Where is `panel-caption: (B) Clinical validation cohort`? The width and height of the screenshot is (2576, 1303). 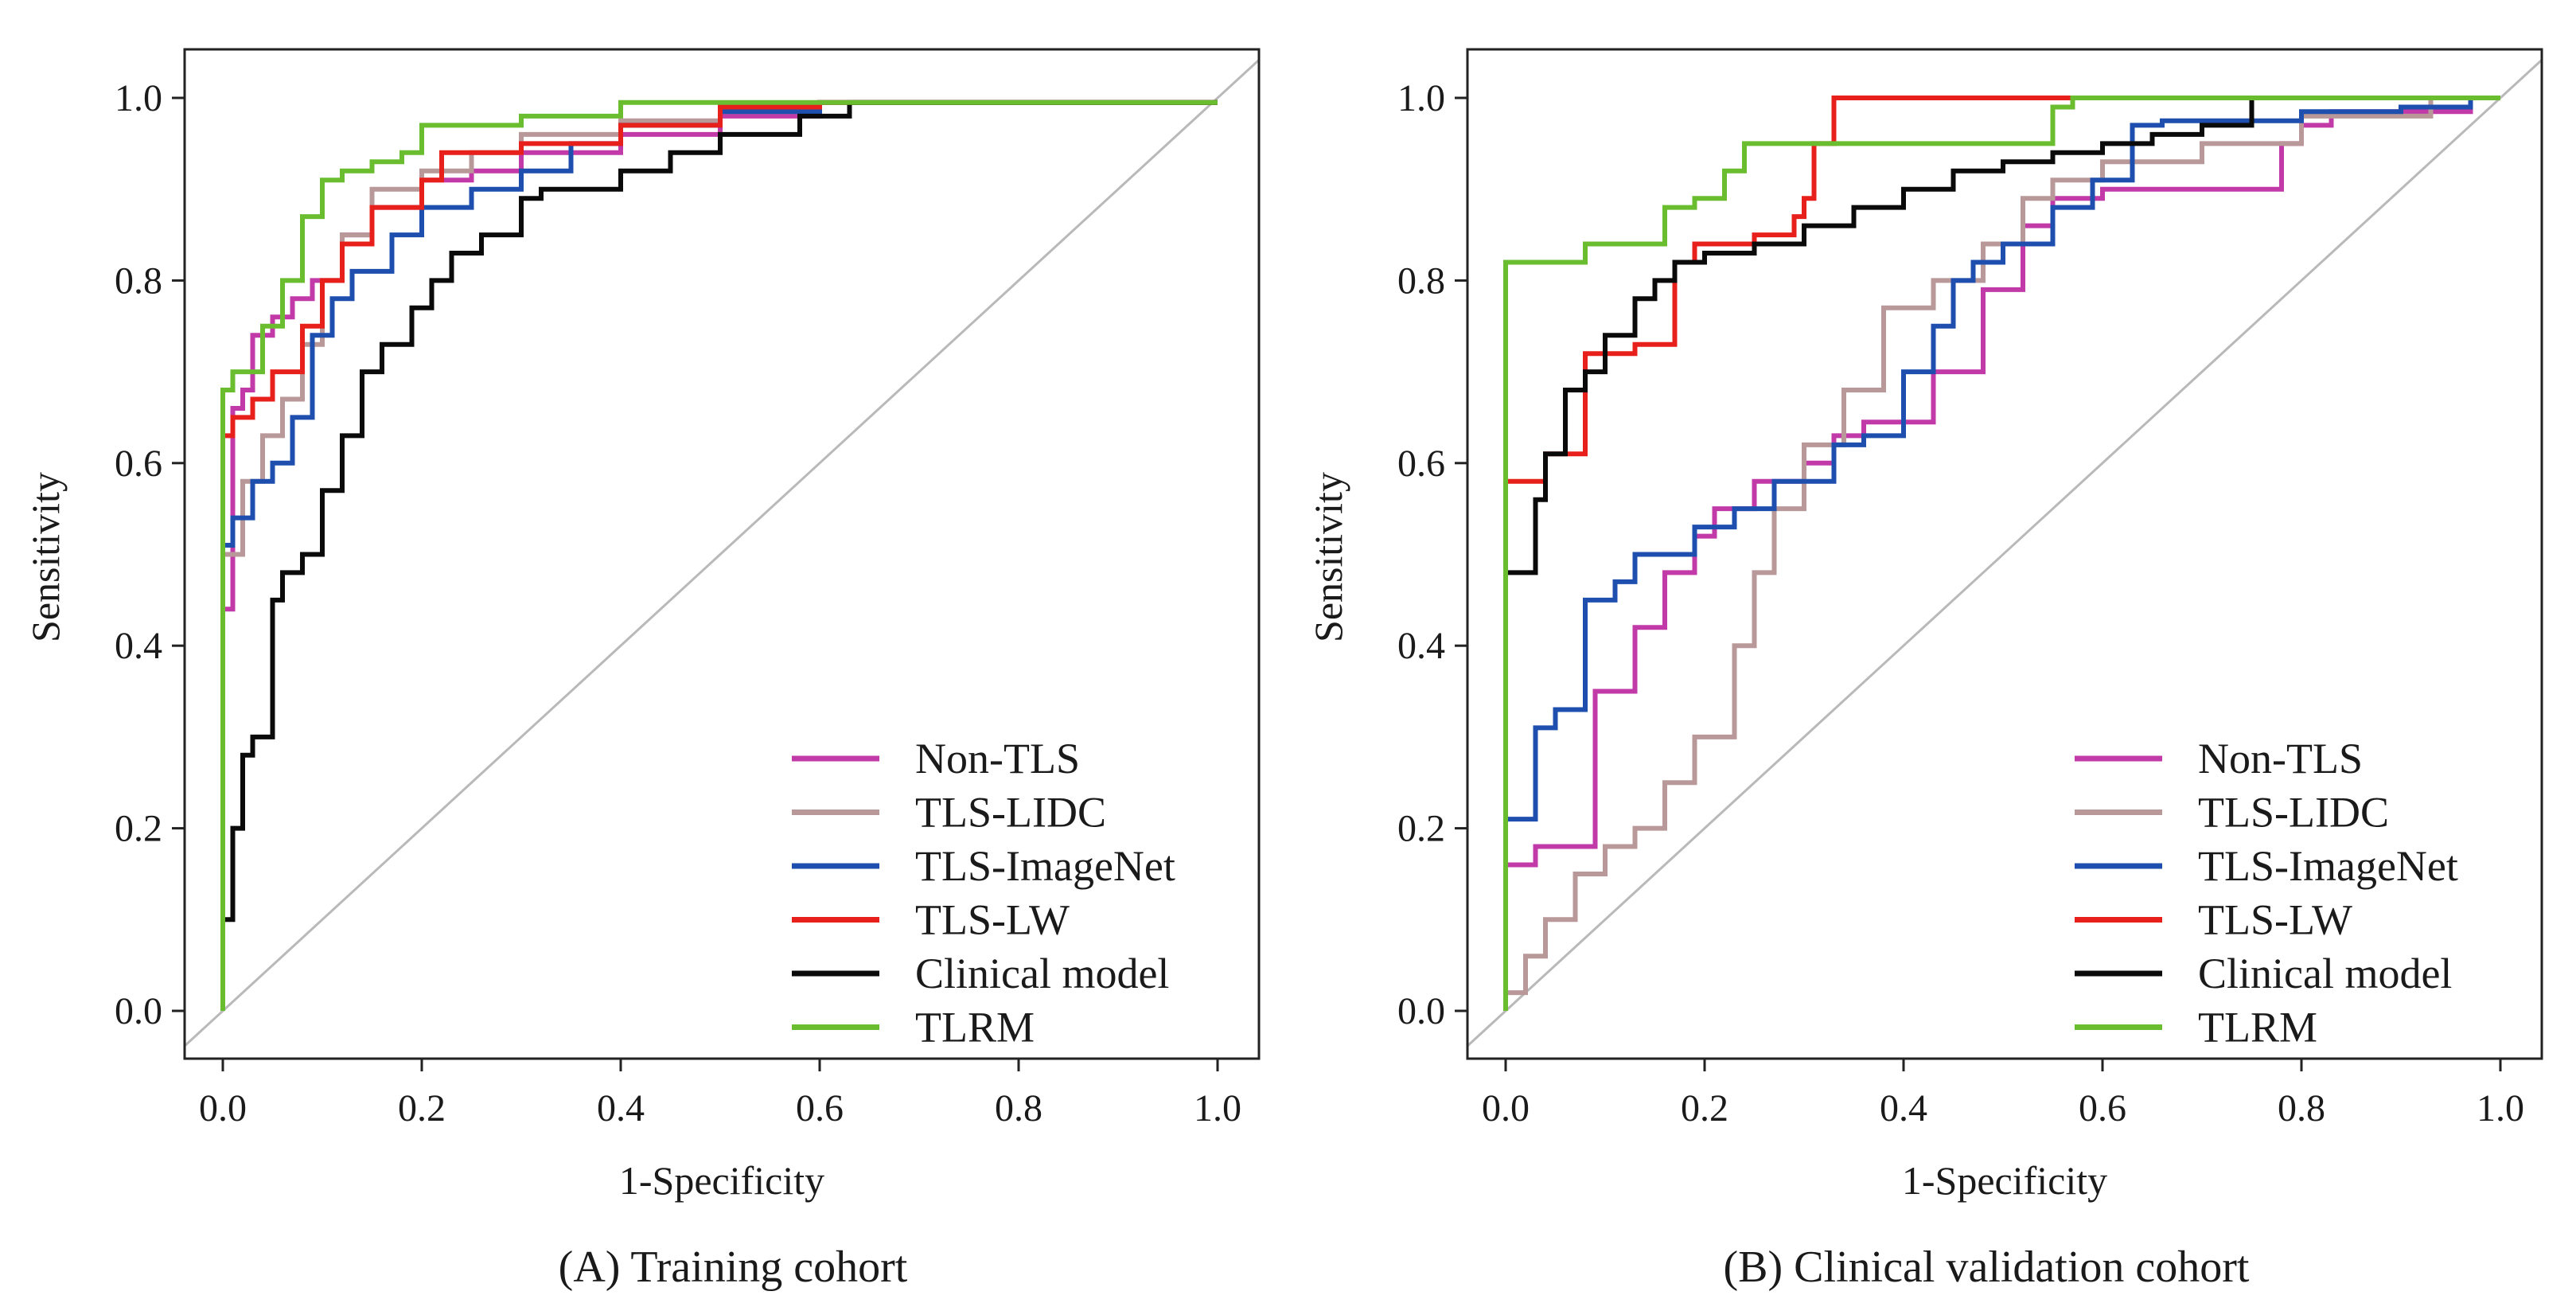
panel-caption: (B) Clinical validation cohort is located at coordinates (1987, 1267).